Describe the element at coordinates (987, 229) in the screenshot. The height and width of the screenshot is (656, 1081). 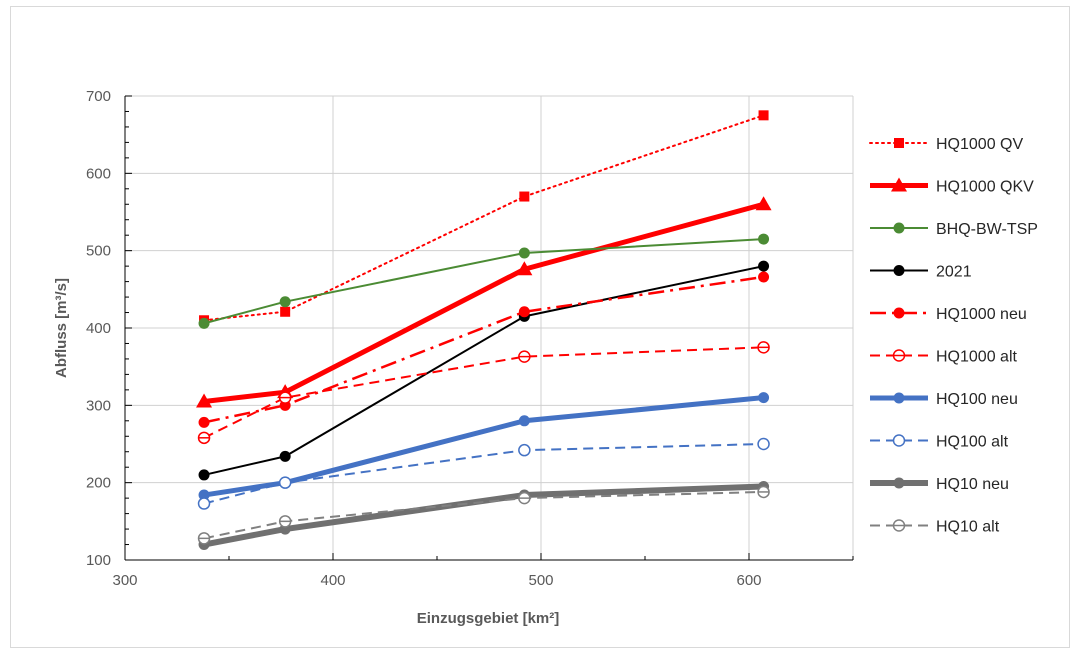
I see `legend-label: BHQ-BW-TSP` at that location.